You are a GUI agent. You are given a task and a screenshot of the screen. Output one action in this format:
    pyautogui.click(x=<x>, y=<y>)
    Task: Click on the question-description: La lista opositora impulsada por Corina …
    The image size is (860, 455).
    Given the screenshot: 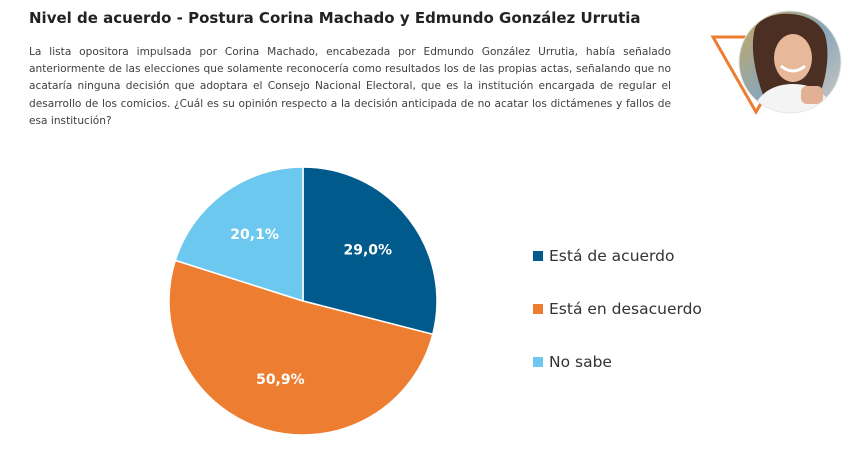 What is the action you would take?
    pyautogui.click(x=350, y=86)
    